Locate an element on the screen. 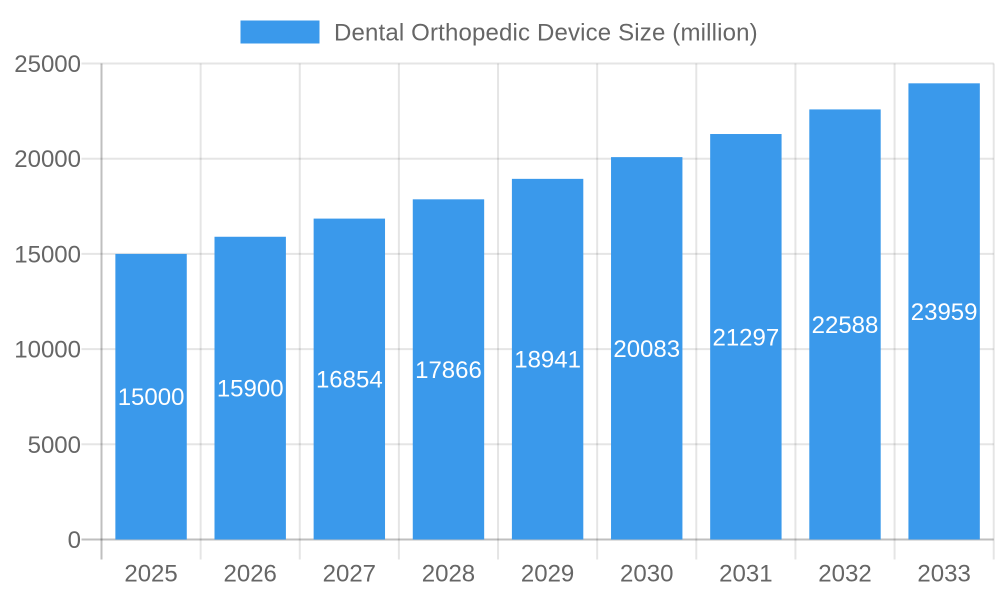 This screenshot has height=600, width=1000. svg-text: 2032 is located at coordinates (844, 574).